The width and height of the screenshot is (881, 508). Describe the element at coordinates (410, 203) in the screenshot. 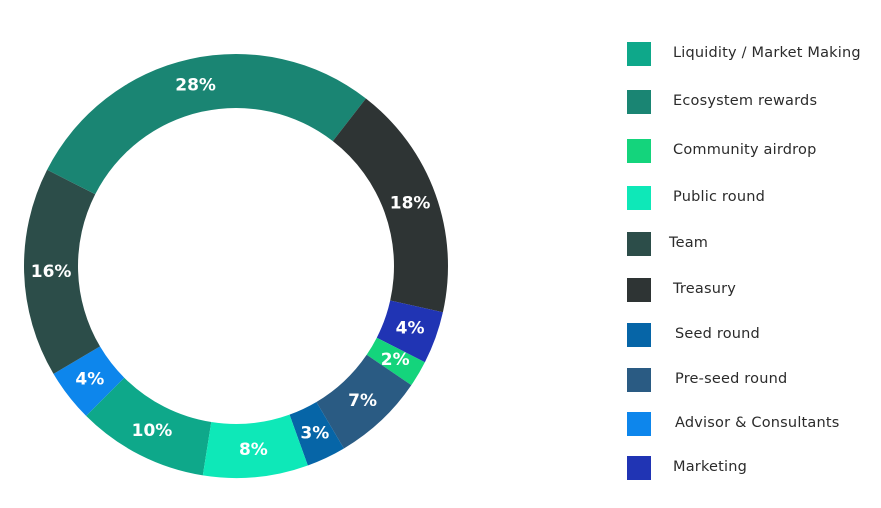

I see `slice-percent-label: 18%` at that location.